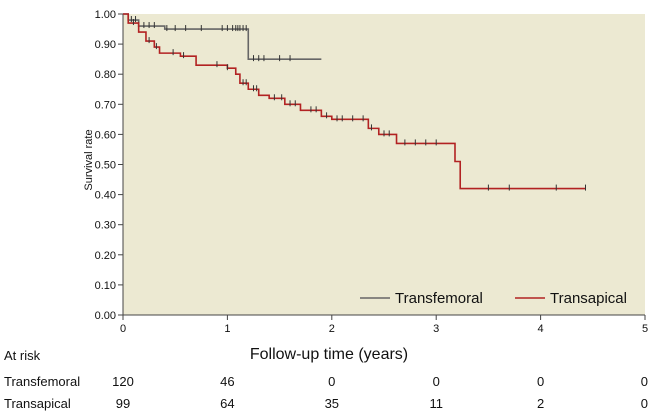 This screenshot has height=416, width=657. I want to click on y-tick-label: 0.00, so click(105, 316).